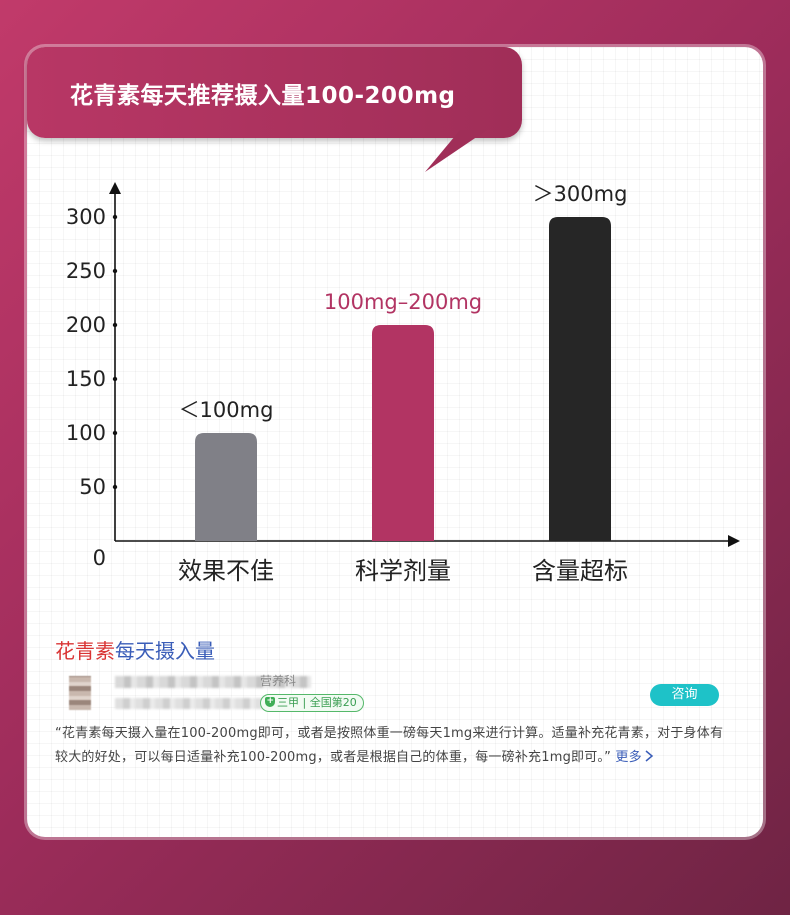  Describe the element at coordinates (86, 325) in the screenshot. I see `y-tick-label: 200` at that location.